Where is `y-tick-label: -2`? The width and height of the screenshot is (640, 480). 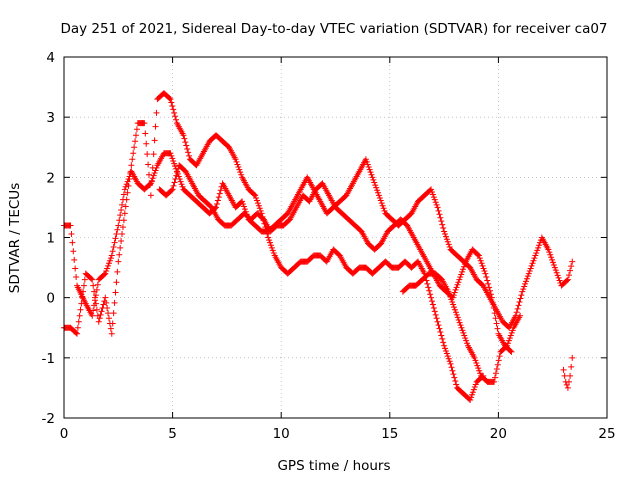 y-tick-label: -2 is located at coordinates (48, 419).